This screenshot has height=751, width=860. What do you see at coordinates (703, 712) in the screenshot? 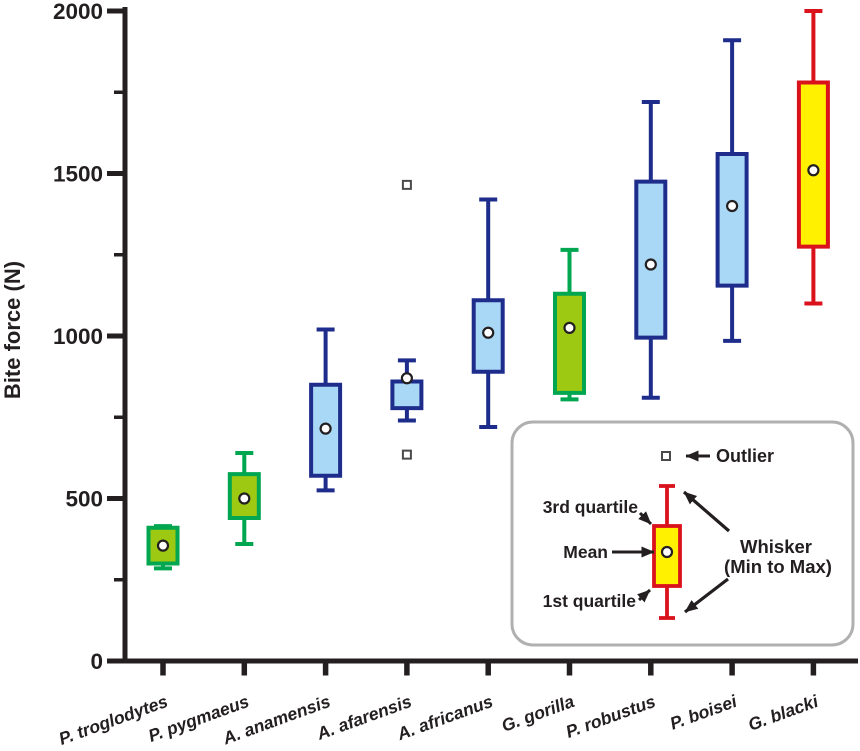
I see `x-tick-label-p-boisei: P. boisei` at bounding box center [703, 712].